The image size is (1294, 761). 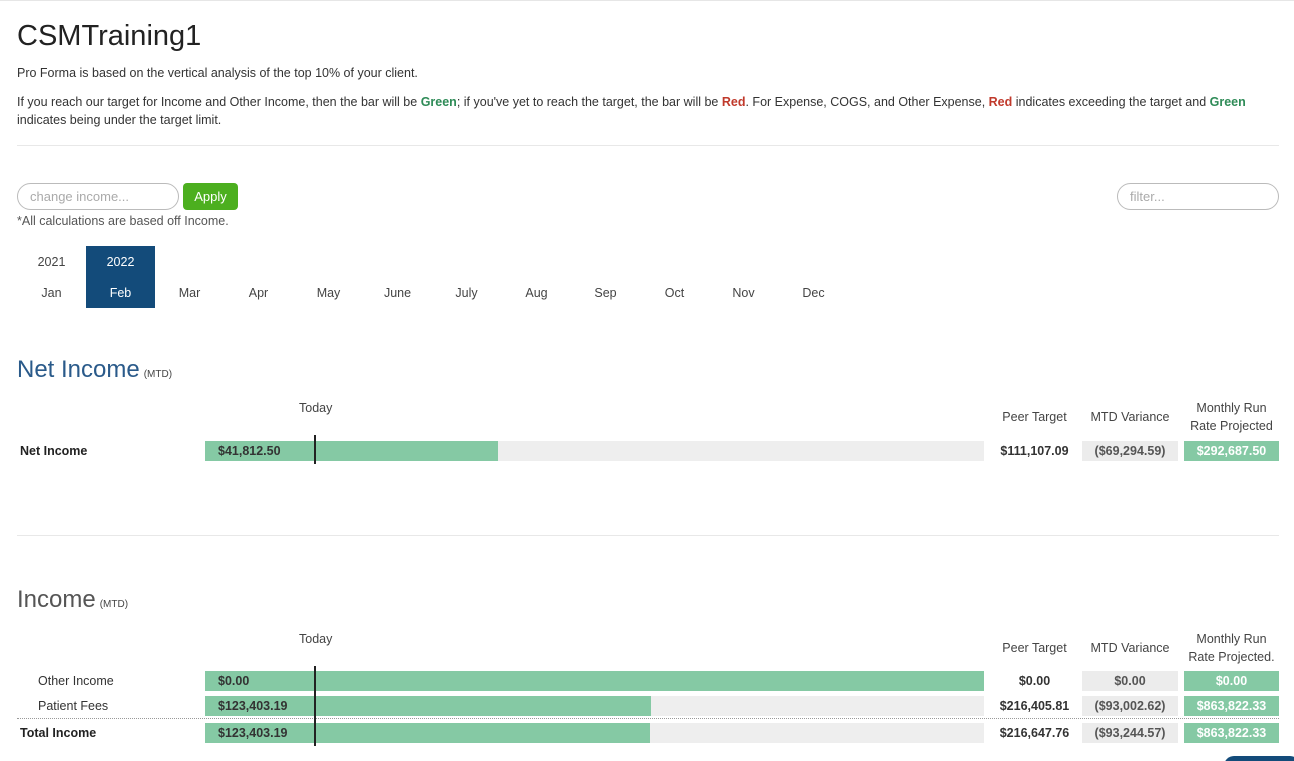 What do you see at coordinates (1130, 733) in the screenshot?
I see `mtd-variance-value: ($93,244.57)` at bounding box center [1130, 733].